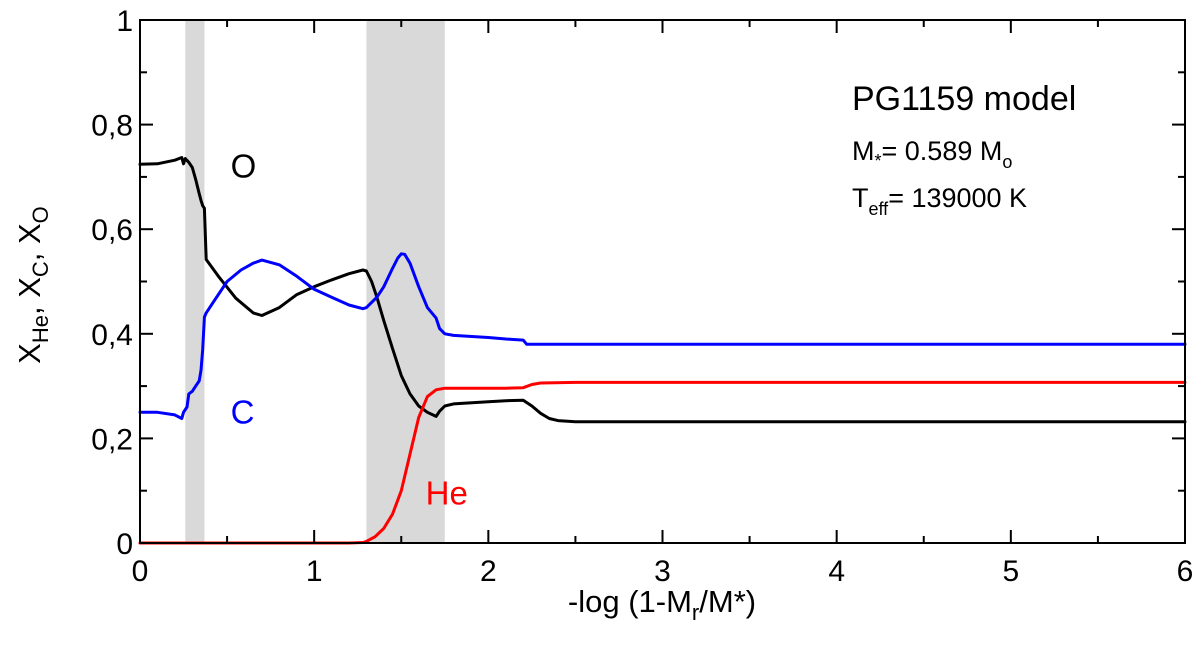  I want to click on y-tick-label: 0,8, so click(112, 126).